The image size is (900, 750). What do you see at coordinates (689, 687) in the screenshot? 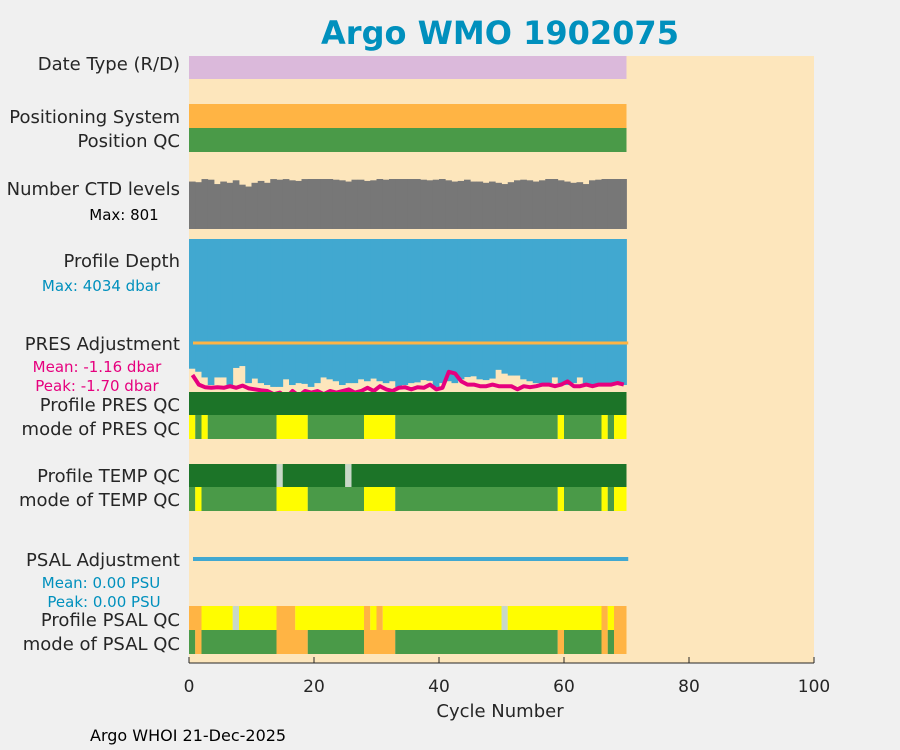
I see `x-tick-label: 80` at bounding box center [689, 687].